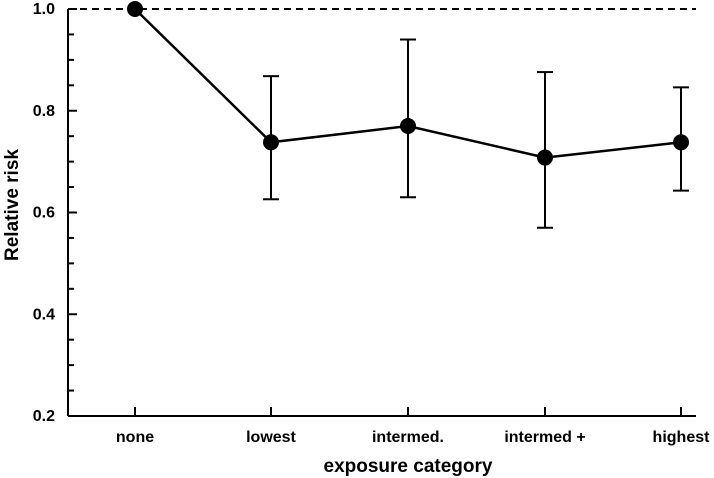  What do you see at coordinates (44, 111) in the screenshot?
I see `y-tick-label: 0.8` at bounding box center [44, 111].